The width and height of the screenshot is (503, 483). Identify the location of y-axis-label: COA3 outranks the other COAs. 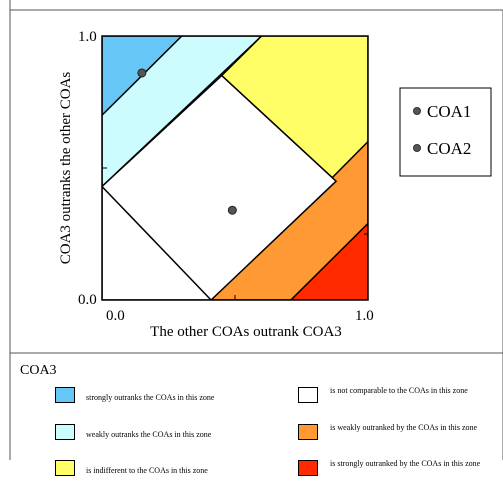
(66, 168).